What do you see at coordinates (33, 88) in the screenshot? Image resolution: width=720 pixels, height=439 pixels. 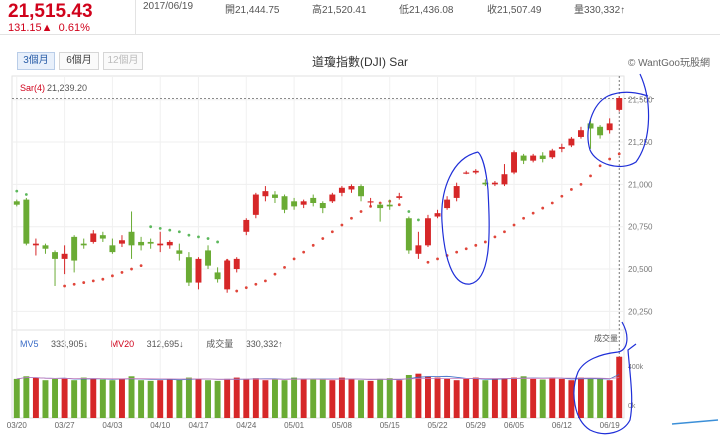 I see `sar-label: Sar(4)` at bounding box center [33, 88].